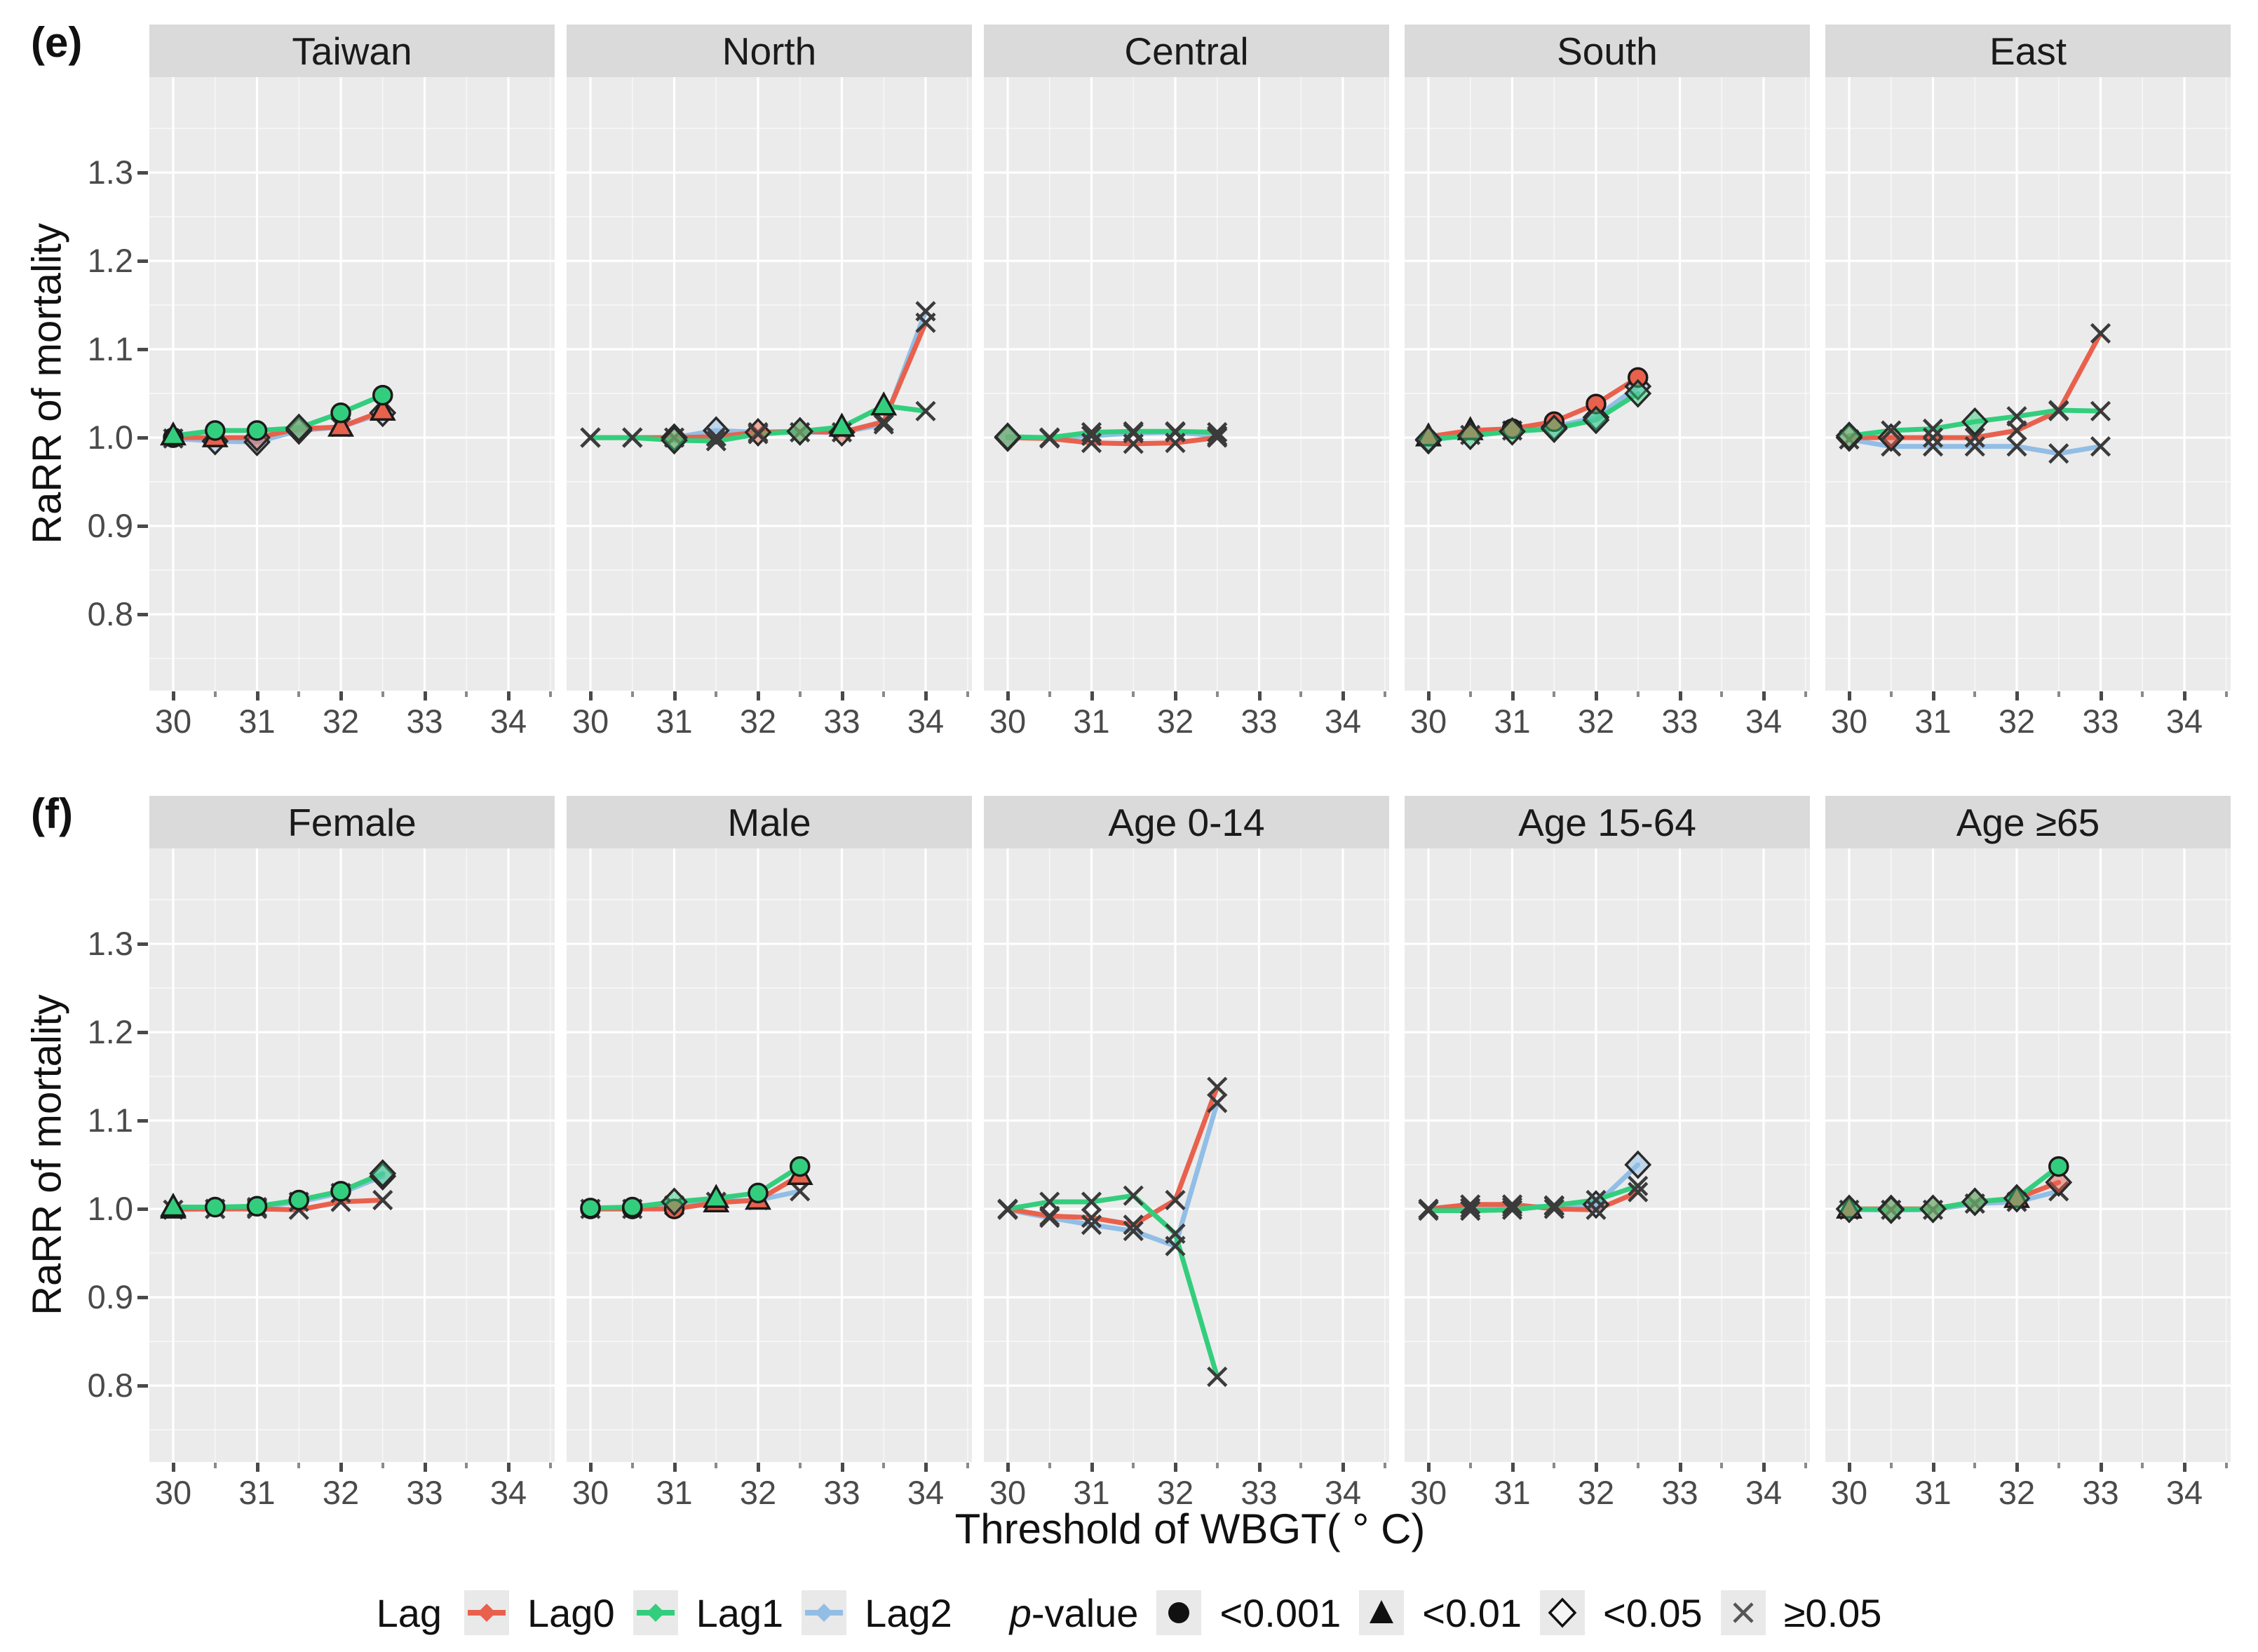  I want to click on pvalue-diamond-key-icon, so click(1562, 1612).